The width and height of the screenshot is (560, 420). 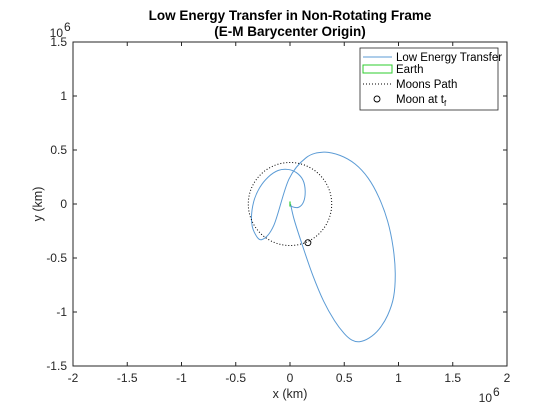 I want to click on legend-label-moon-main: Moon at t, so click(x=420, y=100).